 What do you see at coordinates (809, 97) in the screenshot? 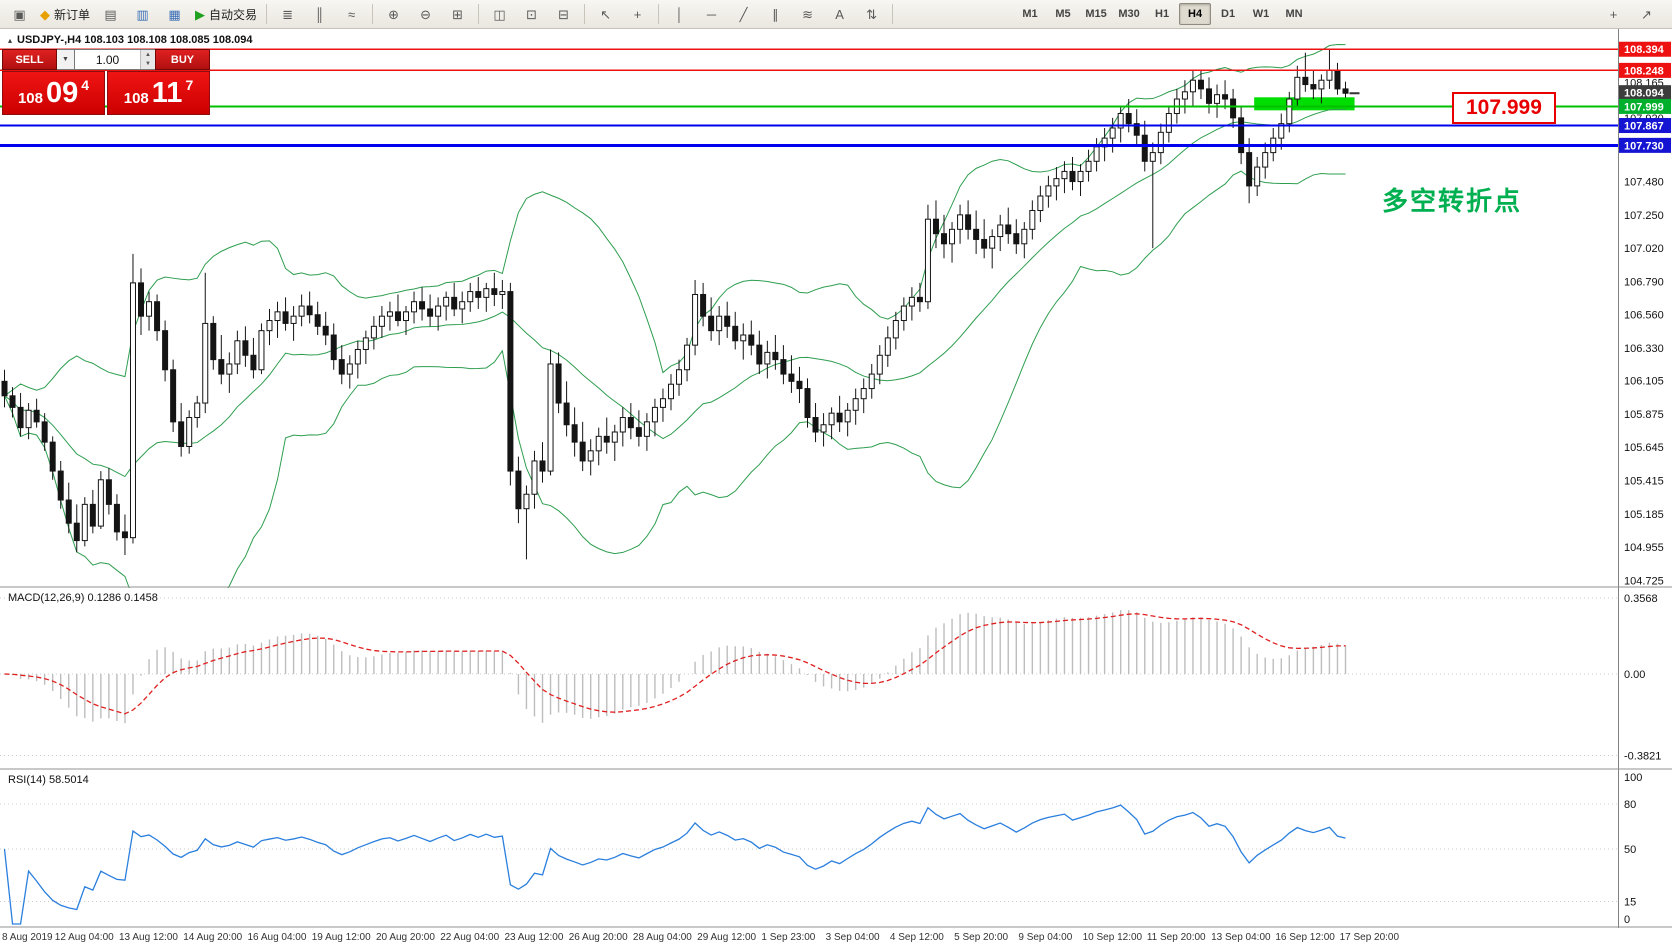
I see `horizontal-line-objects` at bounding box center [809, 97].